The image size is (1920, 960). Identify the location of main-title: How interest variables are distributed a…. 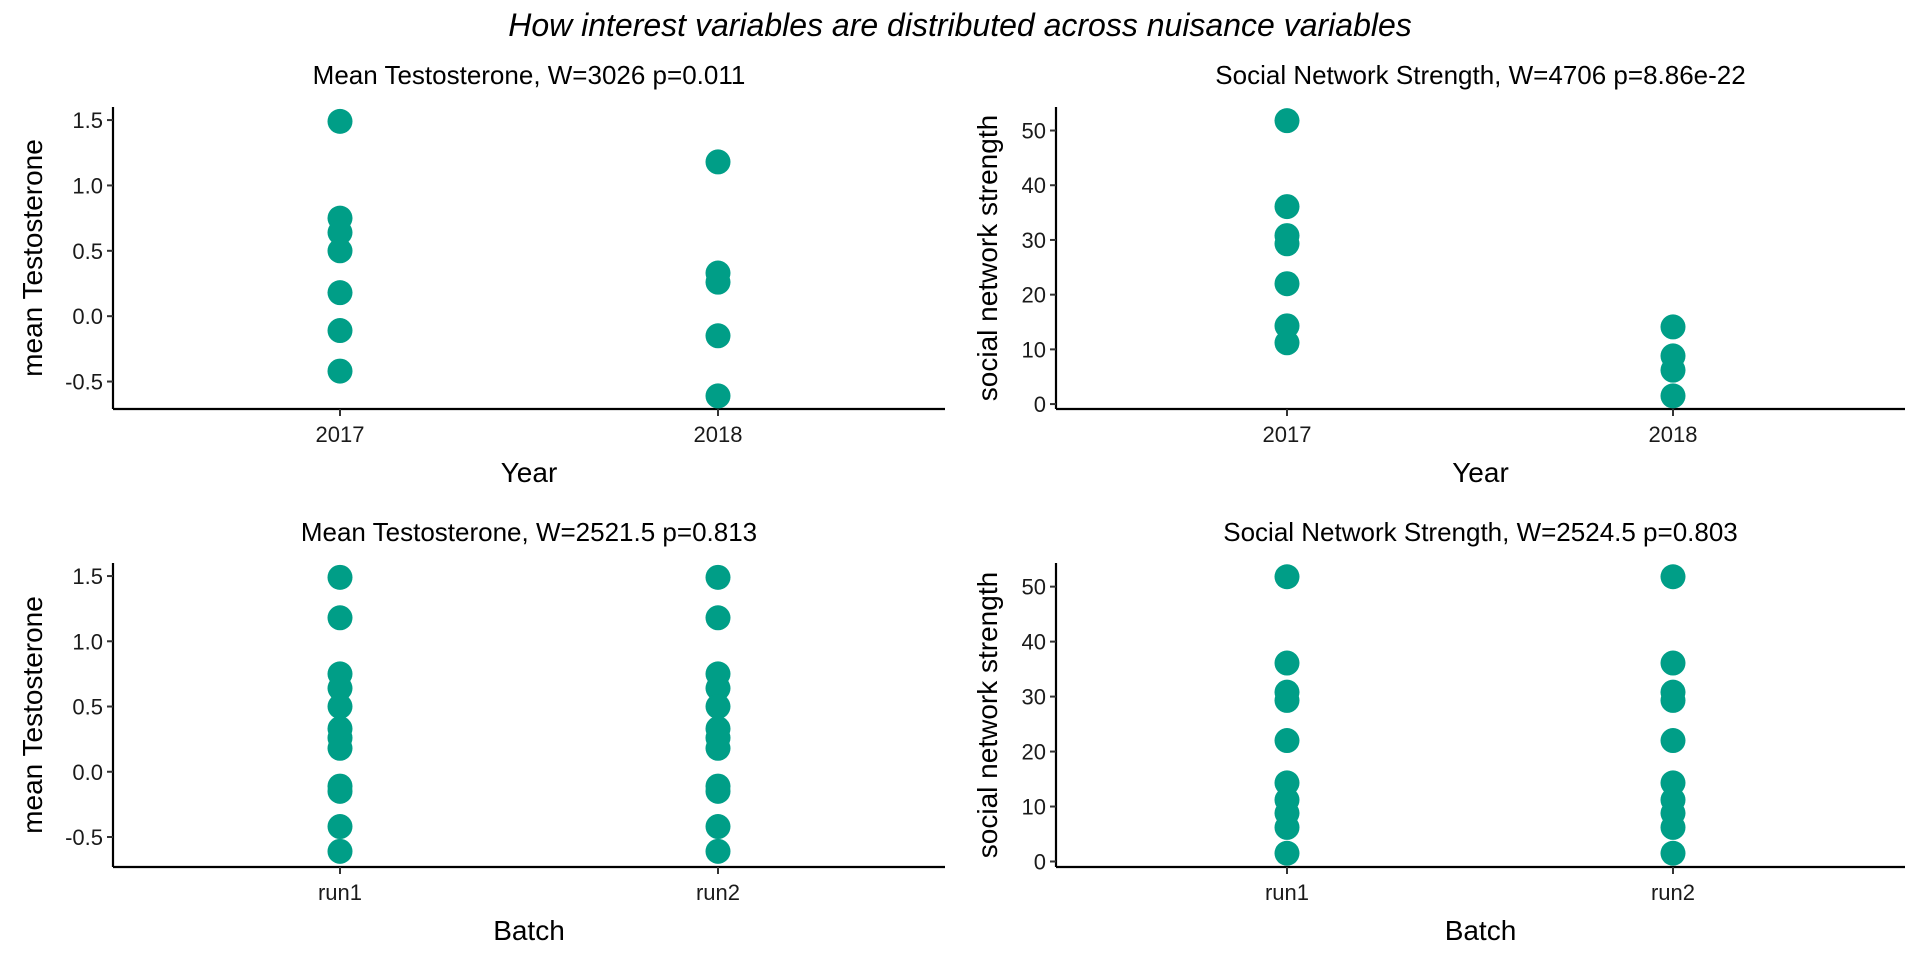
(960, 25).